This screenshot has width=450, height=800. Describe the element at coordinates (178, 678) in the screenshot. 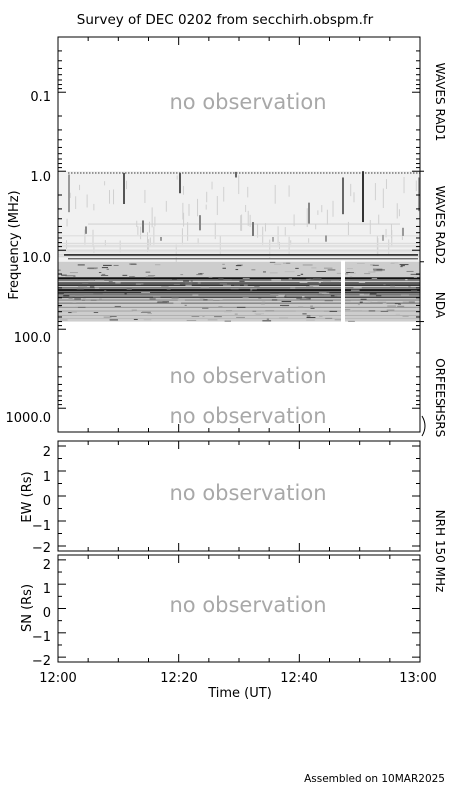

I see `x-tick-label: 12:20` at that location.